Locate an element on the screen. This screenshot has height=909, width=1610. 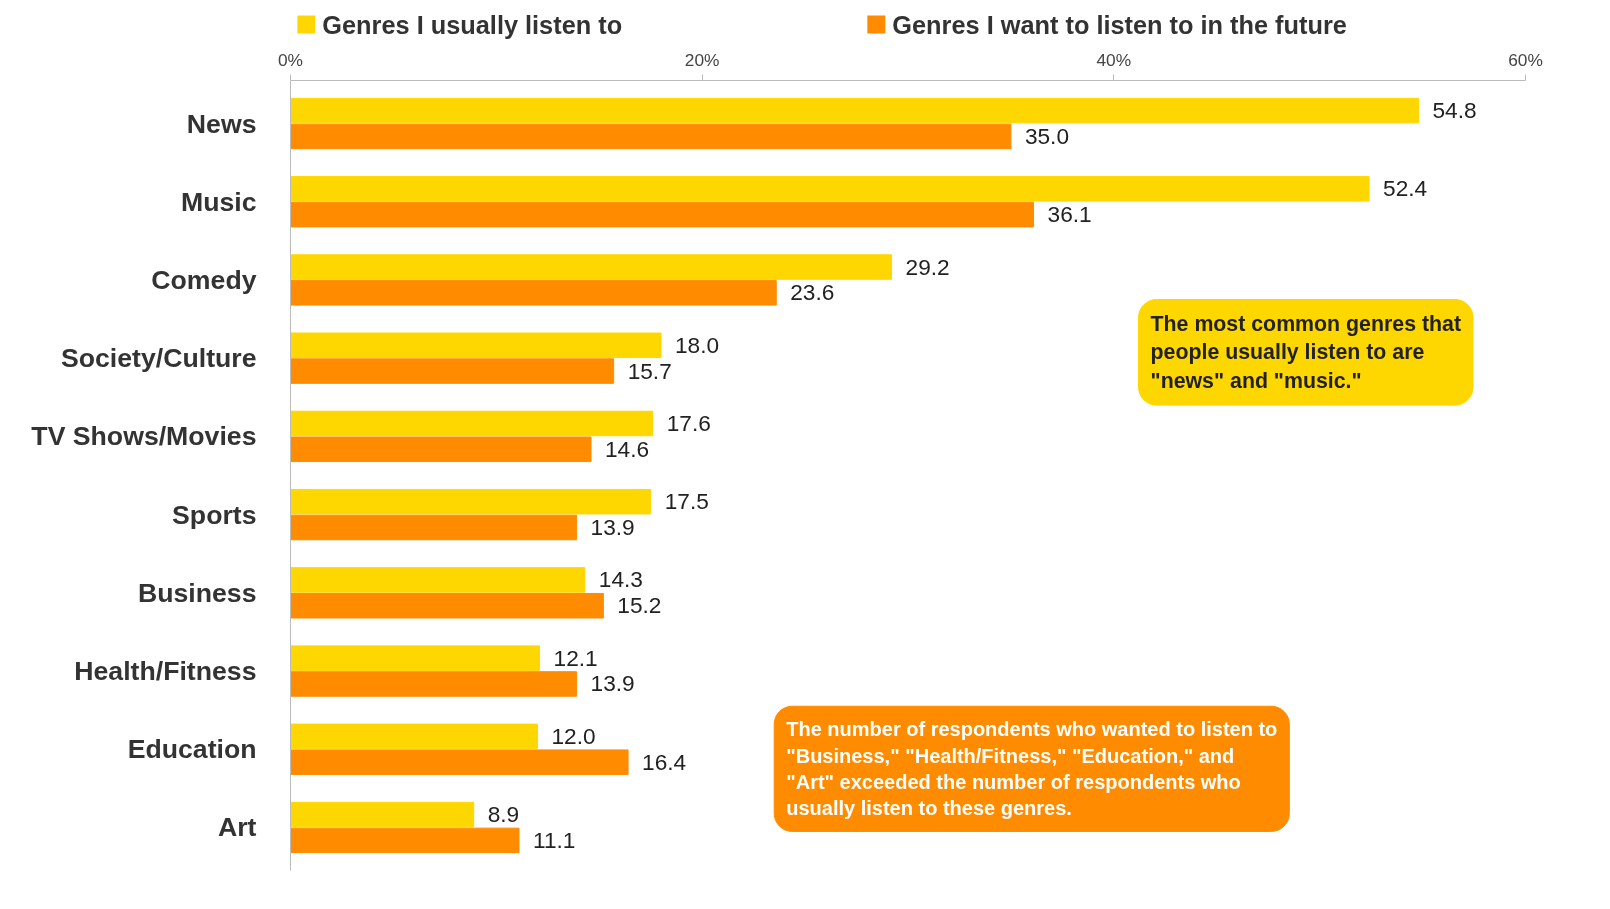
legend-label: Genres I want to listen to in the future is located at coordinates (1119, 24).